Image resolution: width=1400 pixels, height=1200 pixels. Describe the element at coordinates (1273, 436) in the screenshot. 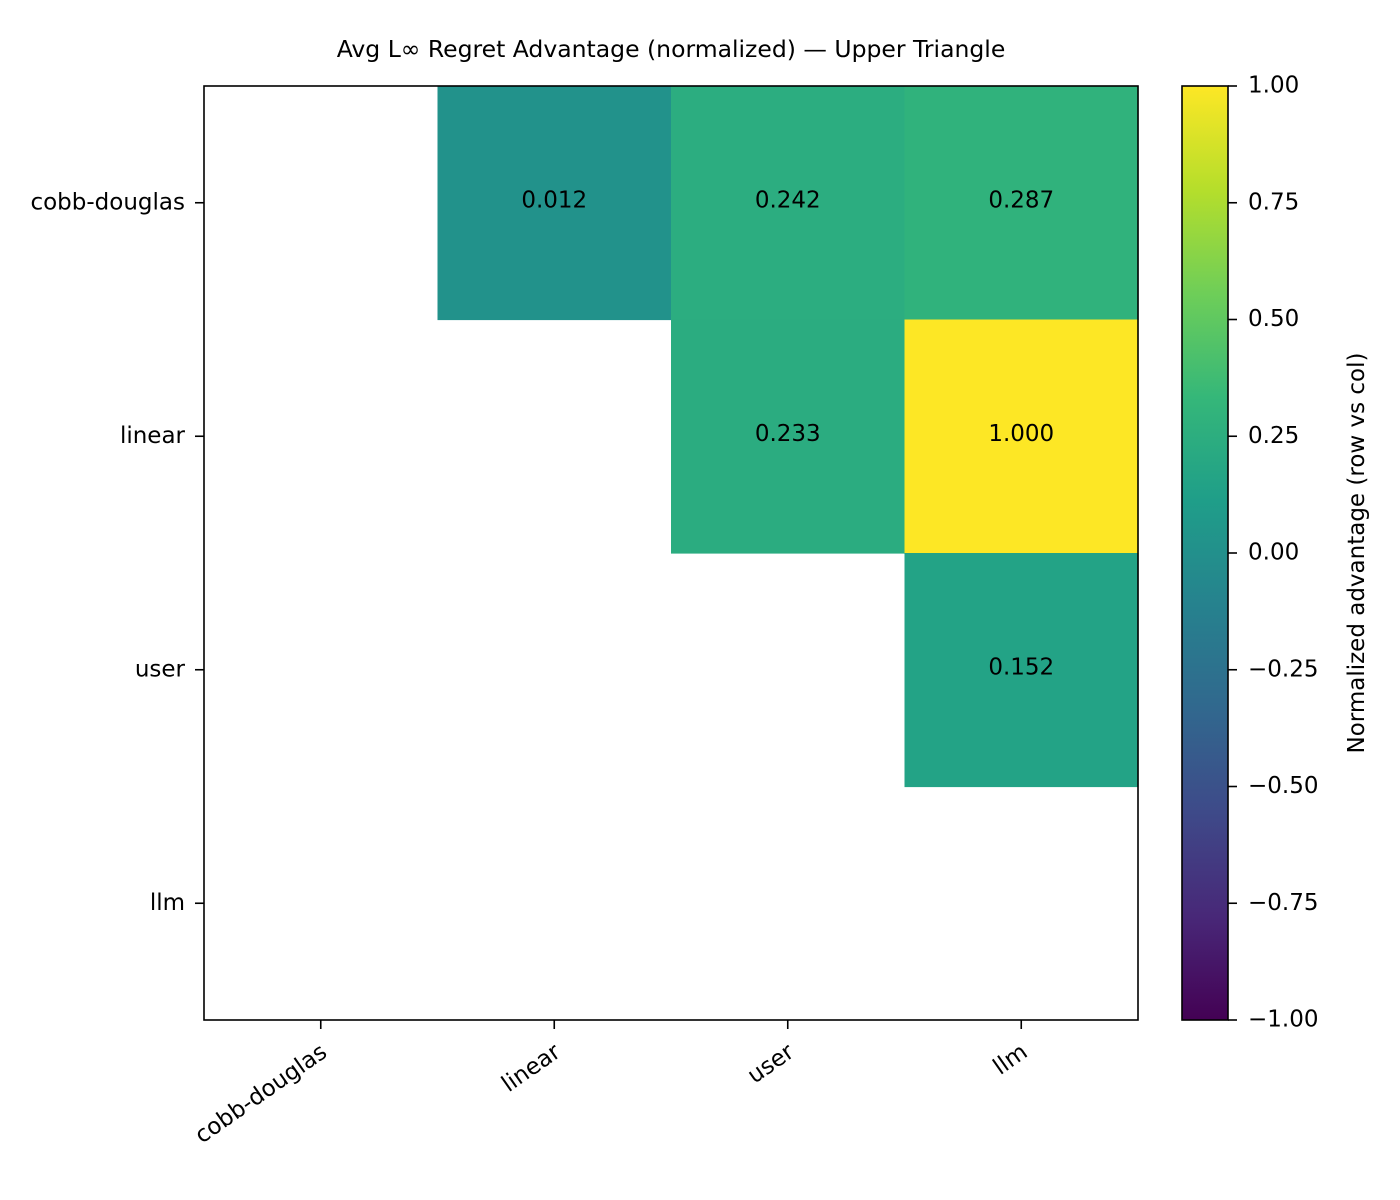

I see `colorbar-tick-label: 0.25` at that location.